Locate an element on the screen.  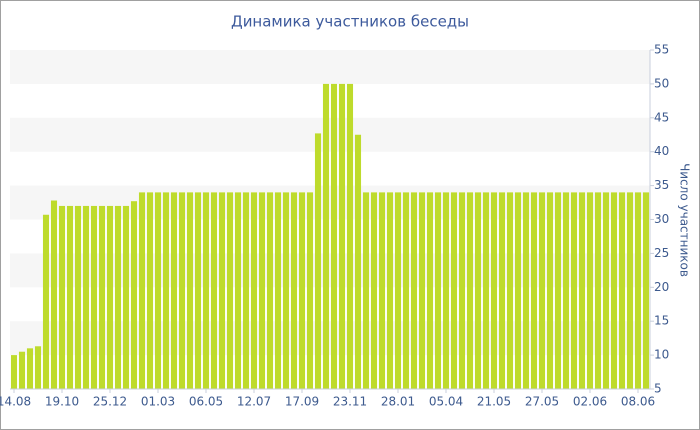
y-tick-label: 30 is located at coordinates (661, 219).